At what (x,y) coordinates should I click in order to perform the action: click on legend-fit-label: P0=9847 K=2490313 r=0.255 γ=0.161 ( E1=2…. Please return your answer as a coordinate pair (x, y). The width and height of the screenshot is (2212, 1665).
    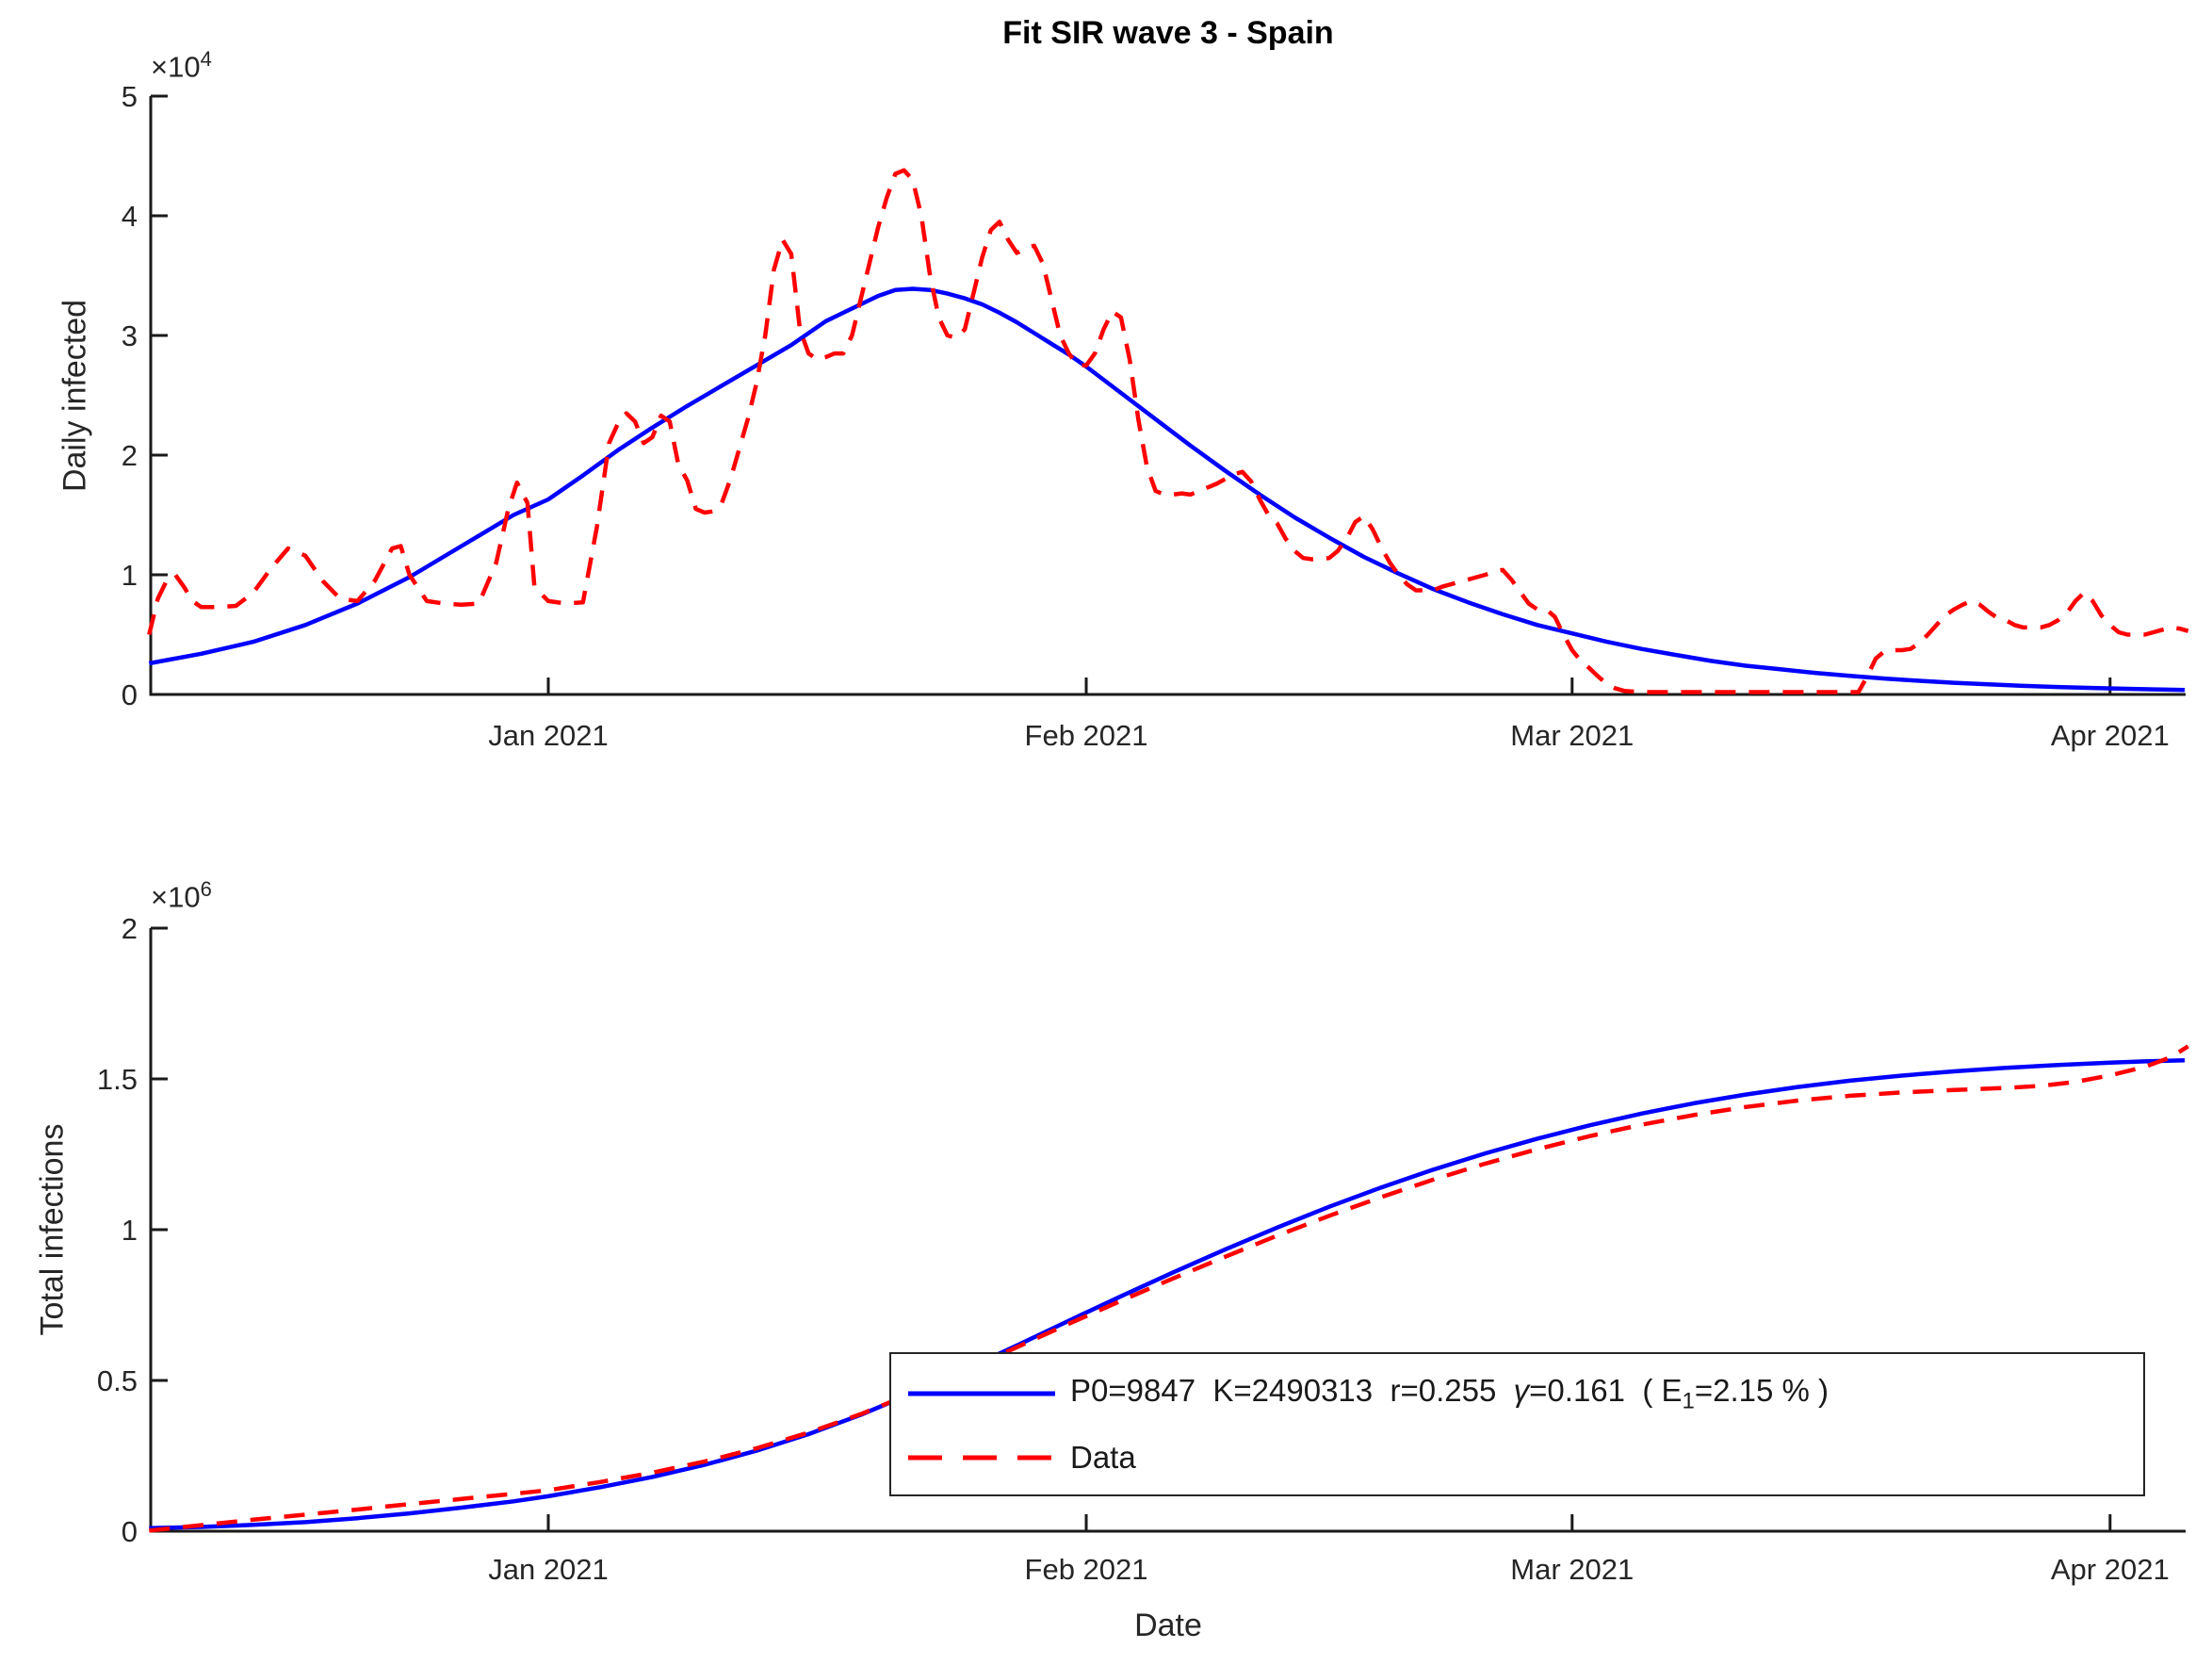
    Looking at the image, I should click on (1450, 1393).